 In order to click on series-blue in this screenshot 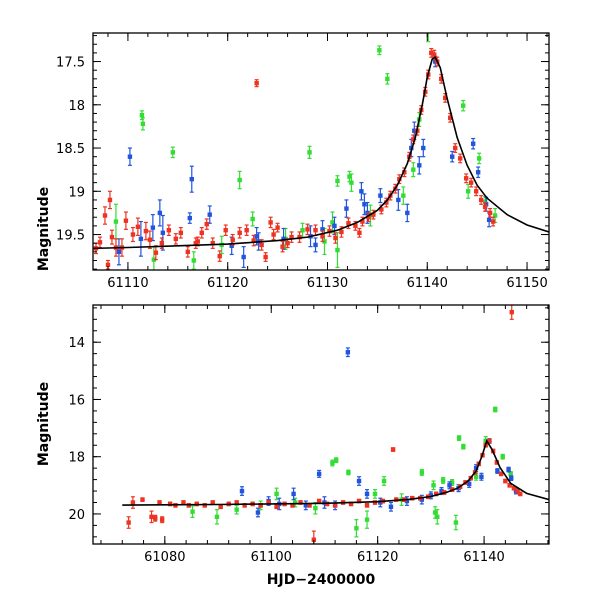, I will do `click(379, 432)`.